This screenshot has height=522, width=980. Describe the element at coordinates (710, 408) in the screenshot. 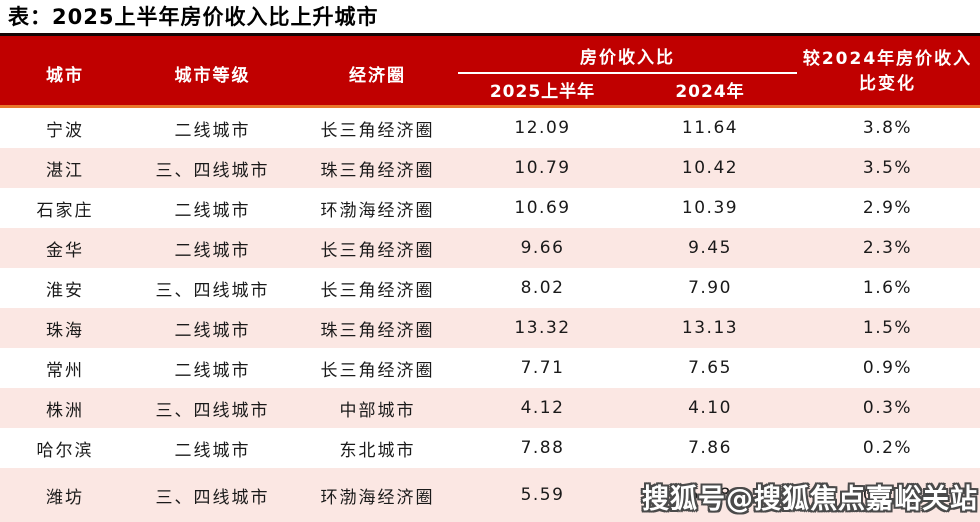

I see `cell-ratio-2024: 4.10` at that location.